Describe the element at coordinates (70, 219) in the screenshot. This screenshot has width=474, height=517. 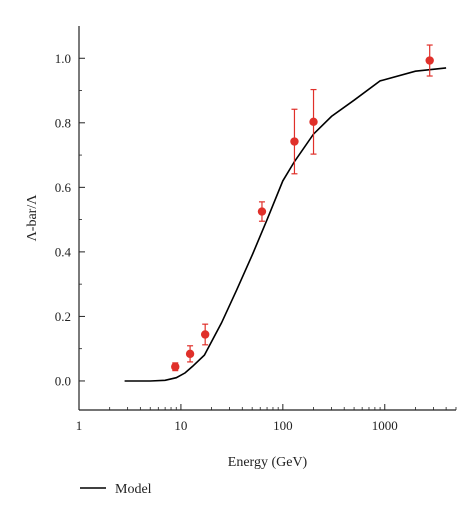
I see `y-ticks: 0.0 0.2 0.4 0.6 0.8 1.0` at that location.